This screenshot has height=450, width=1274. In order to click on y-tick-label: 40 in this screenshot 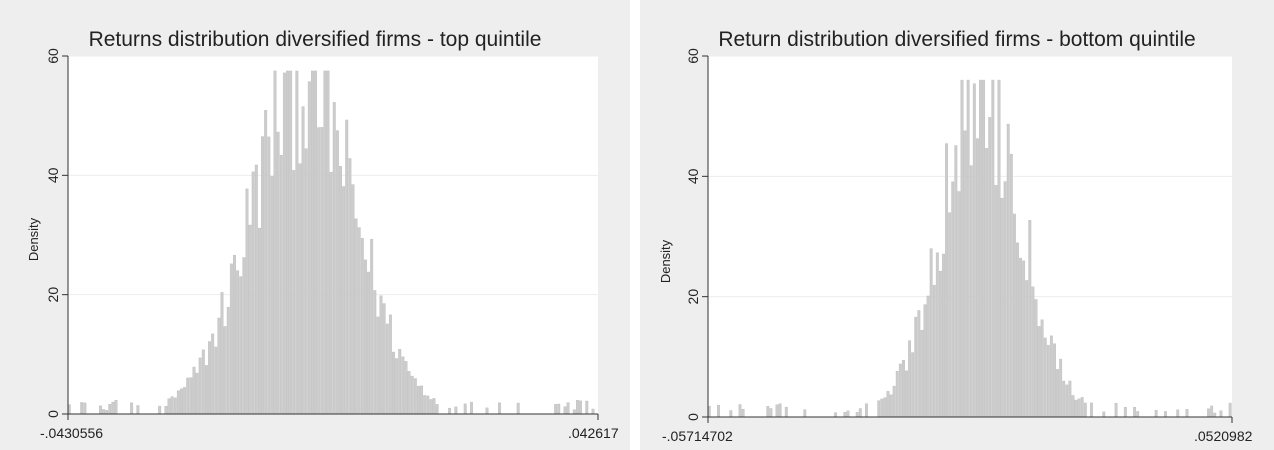, I will do `click(693, 176)`.